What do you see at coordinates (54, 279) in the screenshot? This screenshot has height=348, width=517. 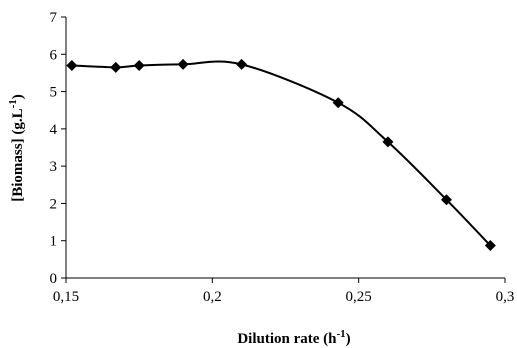 I see `y-tick-label: 0` at bounding box center [54, 279].